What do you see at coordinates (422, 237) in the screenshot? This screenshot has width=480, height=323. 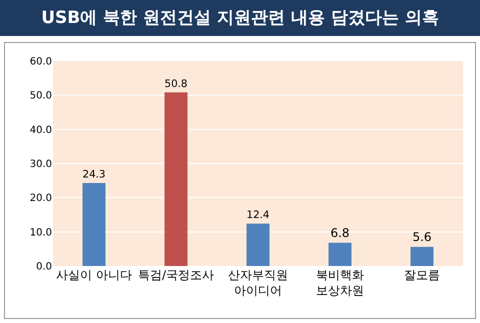 I see `data-label: 5.6` at bounding box center [422, 237].